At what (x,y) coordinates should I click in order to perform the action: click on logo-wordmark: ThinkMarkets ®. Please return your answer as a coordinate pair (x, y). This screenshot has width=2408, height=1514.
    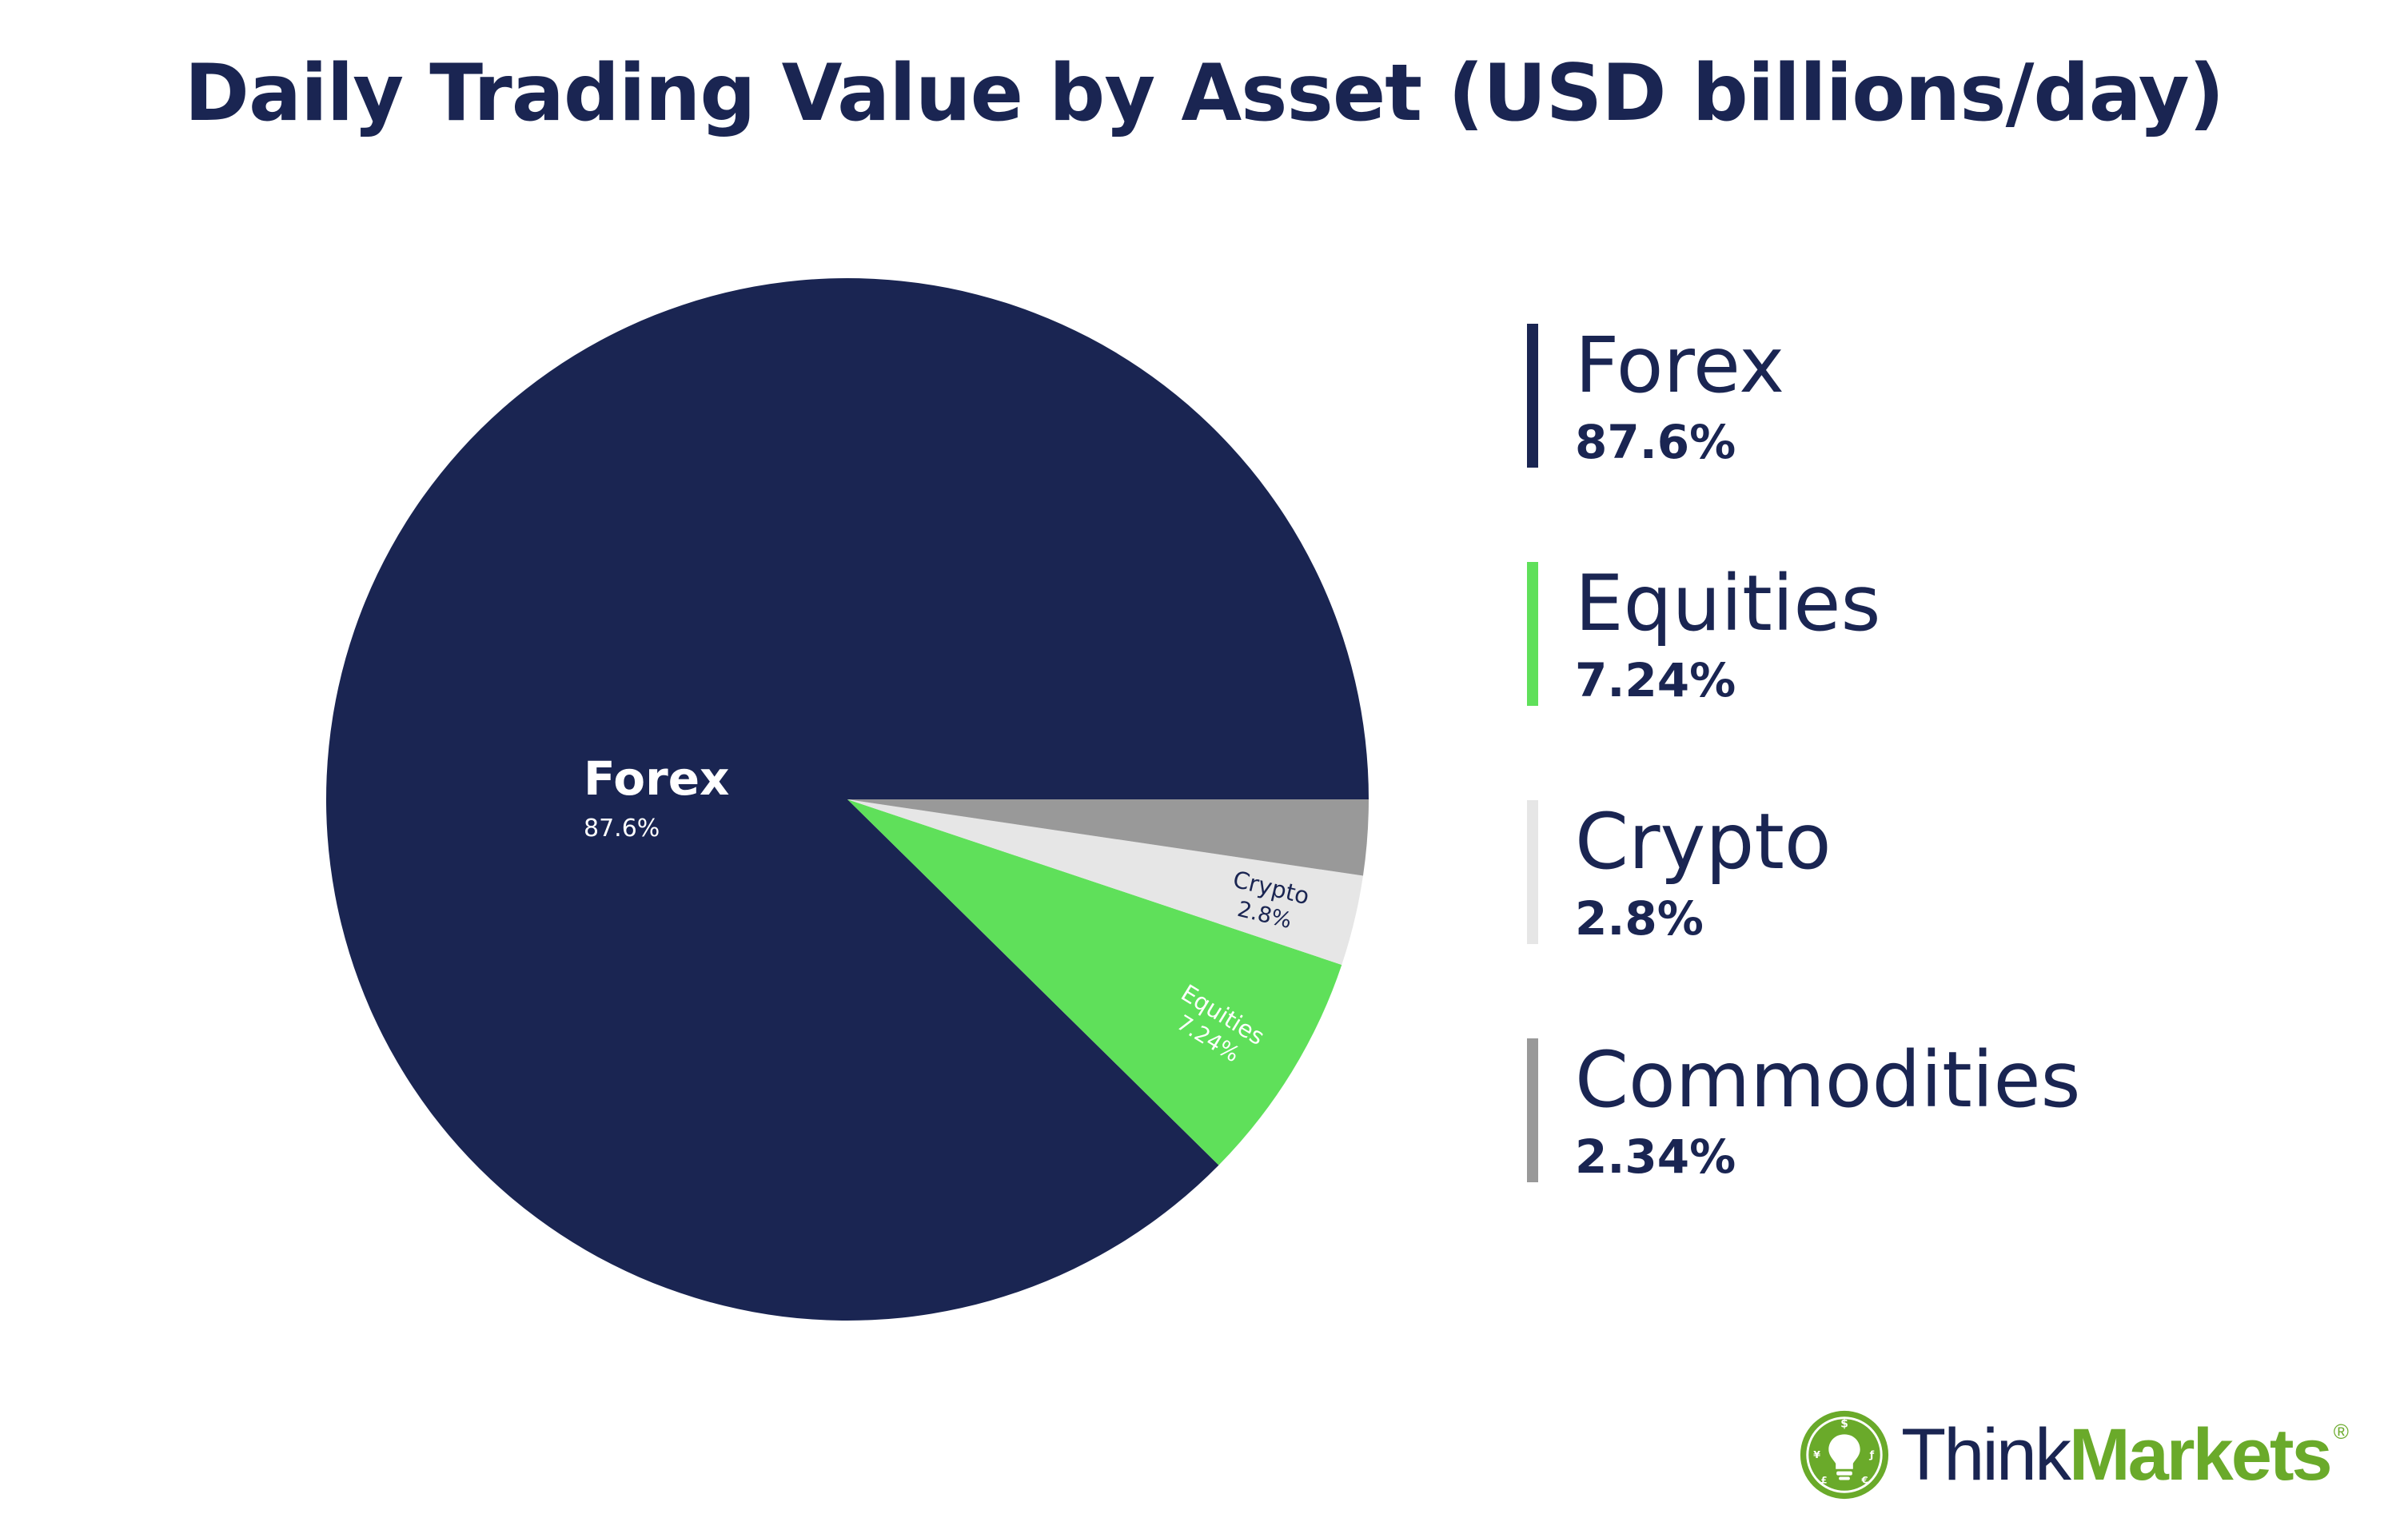
    Looking at the image, I should click on (2125, 1455).